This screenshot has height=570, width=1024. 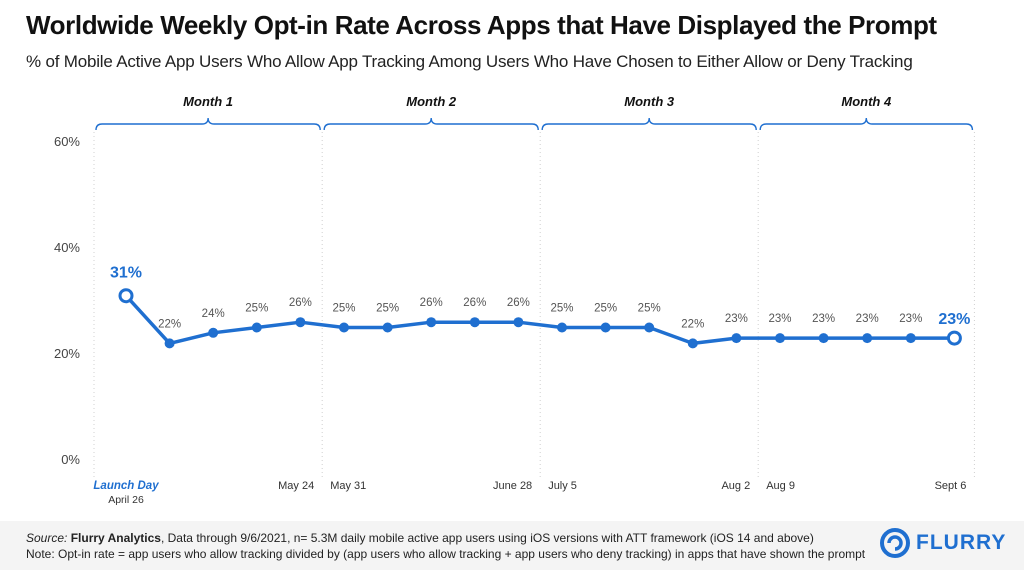 I want to click on x-tick-label: Sept 6, so click(x=951, y=486).